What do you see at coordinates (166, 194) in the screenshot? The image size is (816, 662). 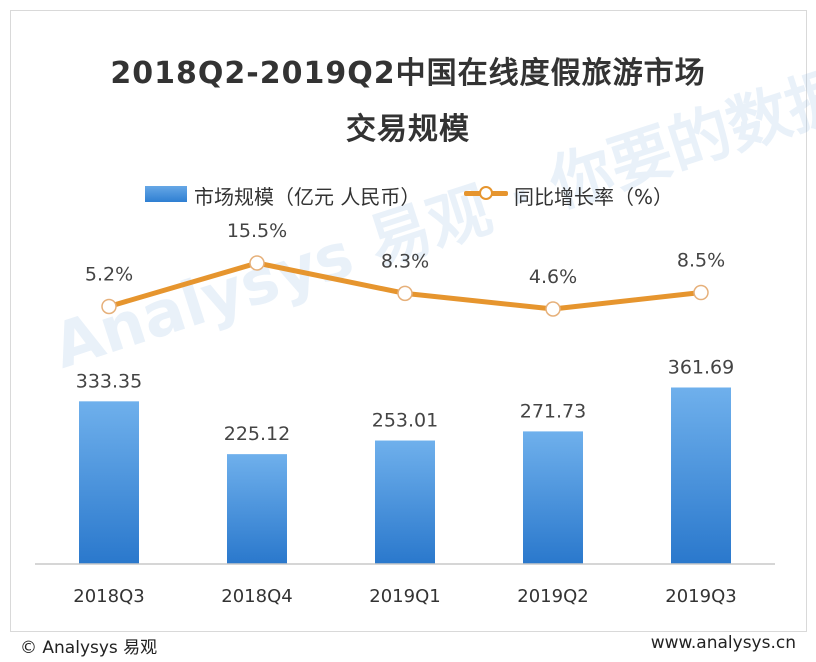 I see `legend-bar-swatch` at bounding box center [166, 194].